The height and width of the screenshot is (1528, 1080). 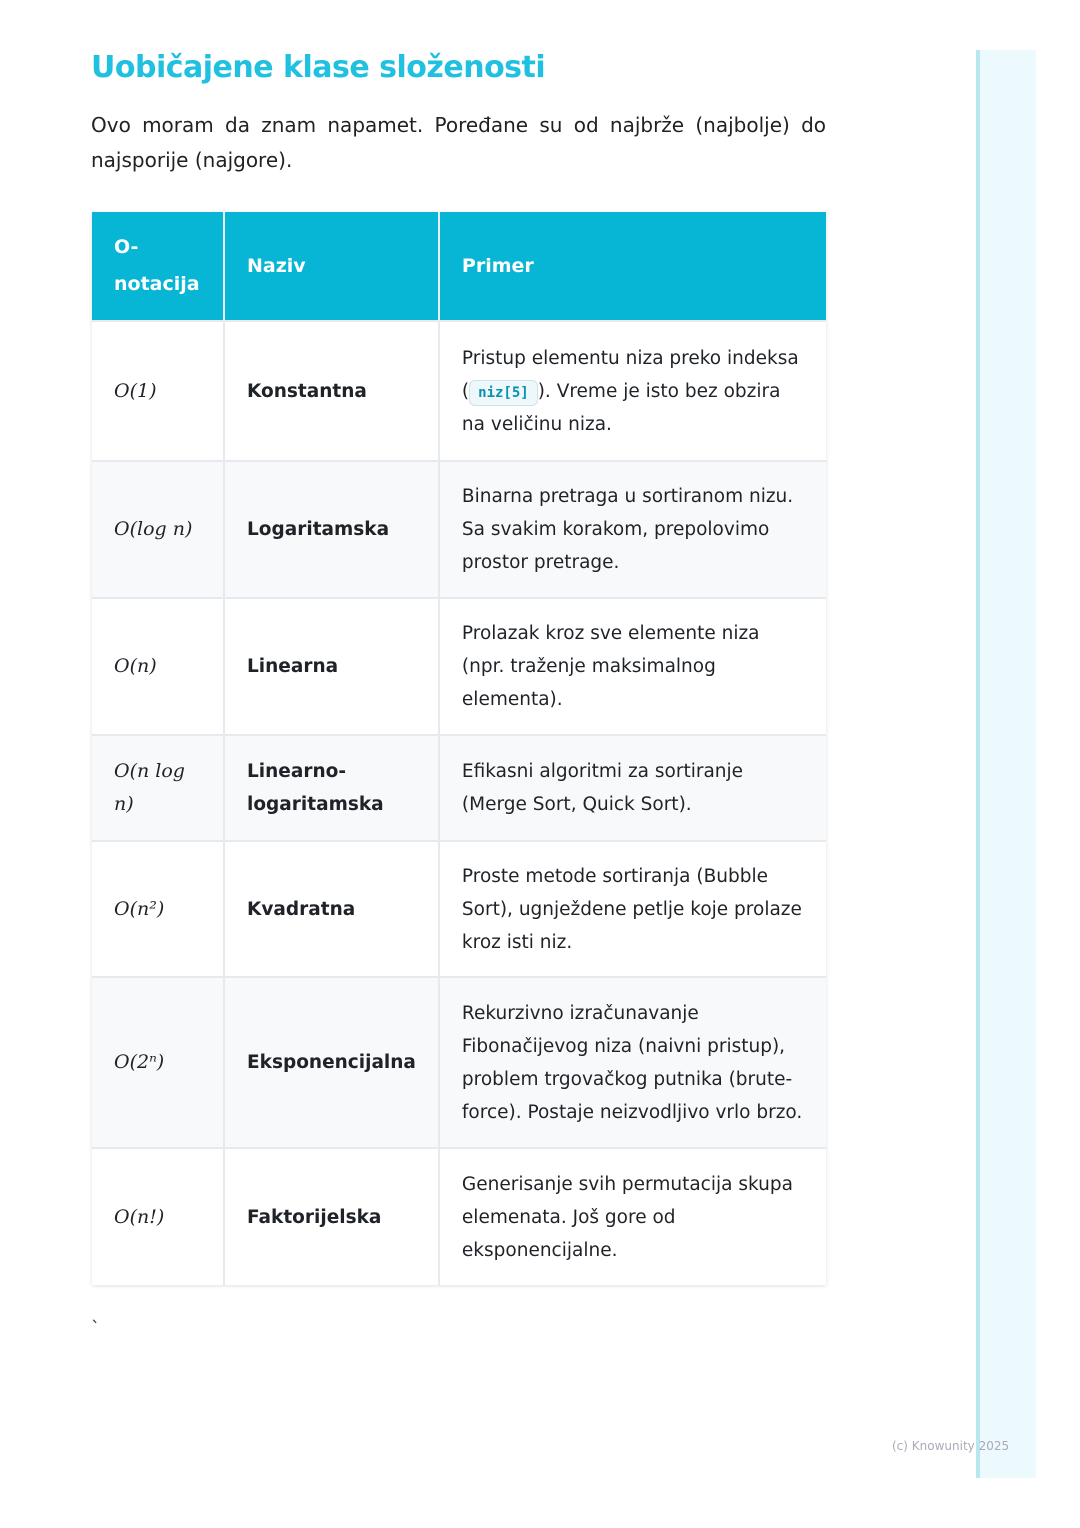 I want to click on code-snippet: niz[5], so click(x=503, y=392).